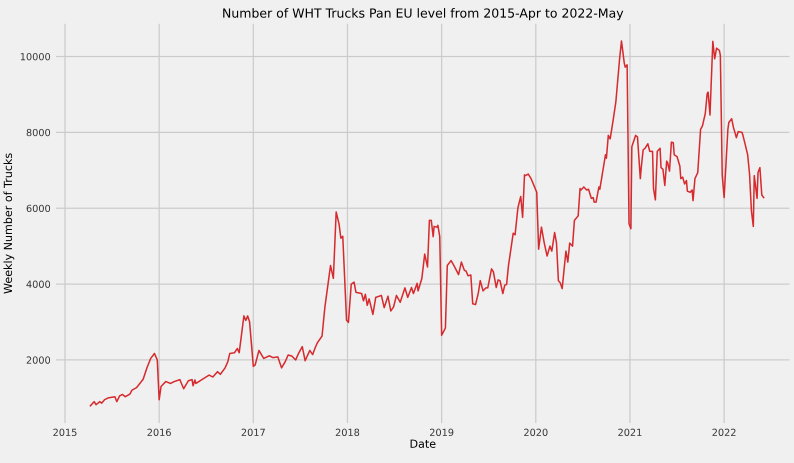 The height and width of the screenshot is (463, 794). What do you see at coordinates (442, 432) in the screenshot?
I see `x-tick-label: 2019` at bounding box center [442, 432].